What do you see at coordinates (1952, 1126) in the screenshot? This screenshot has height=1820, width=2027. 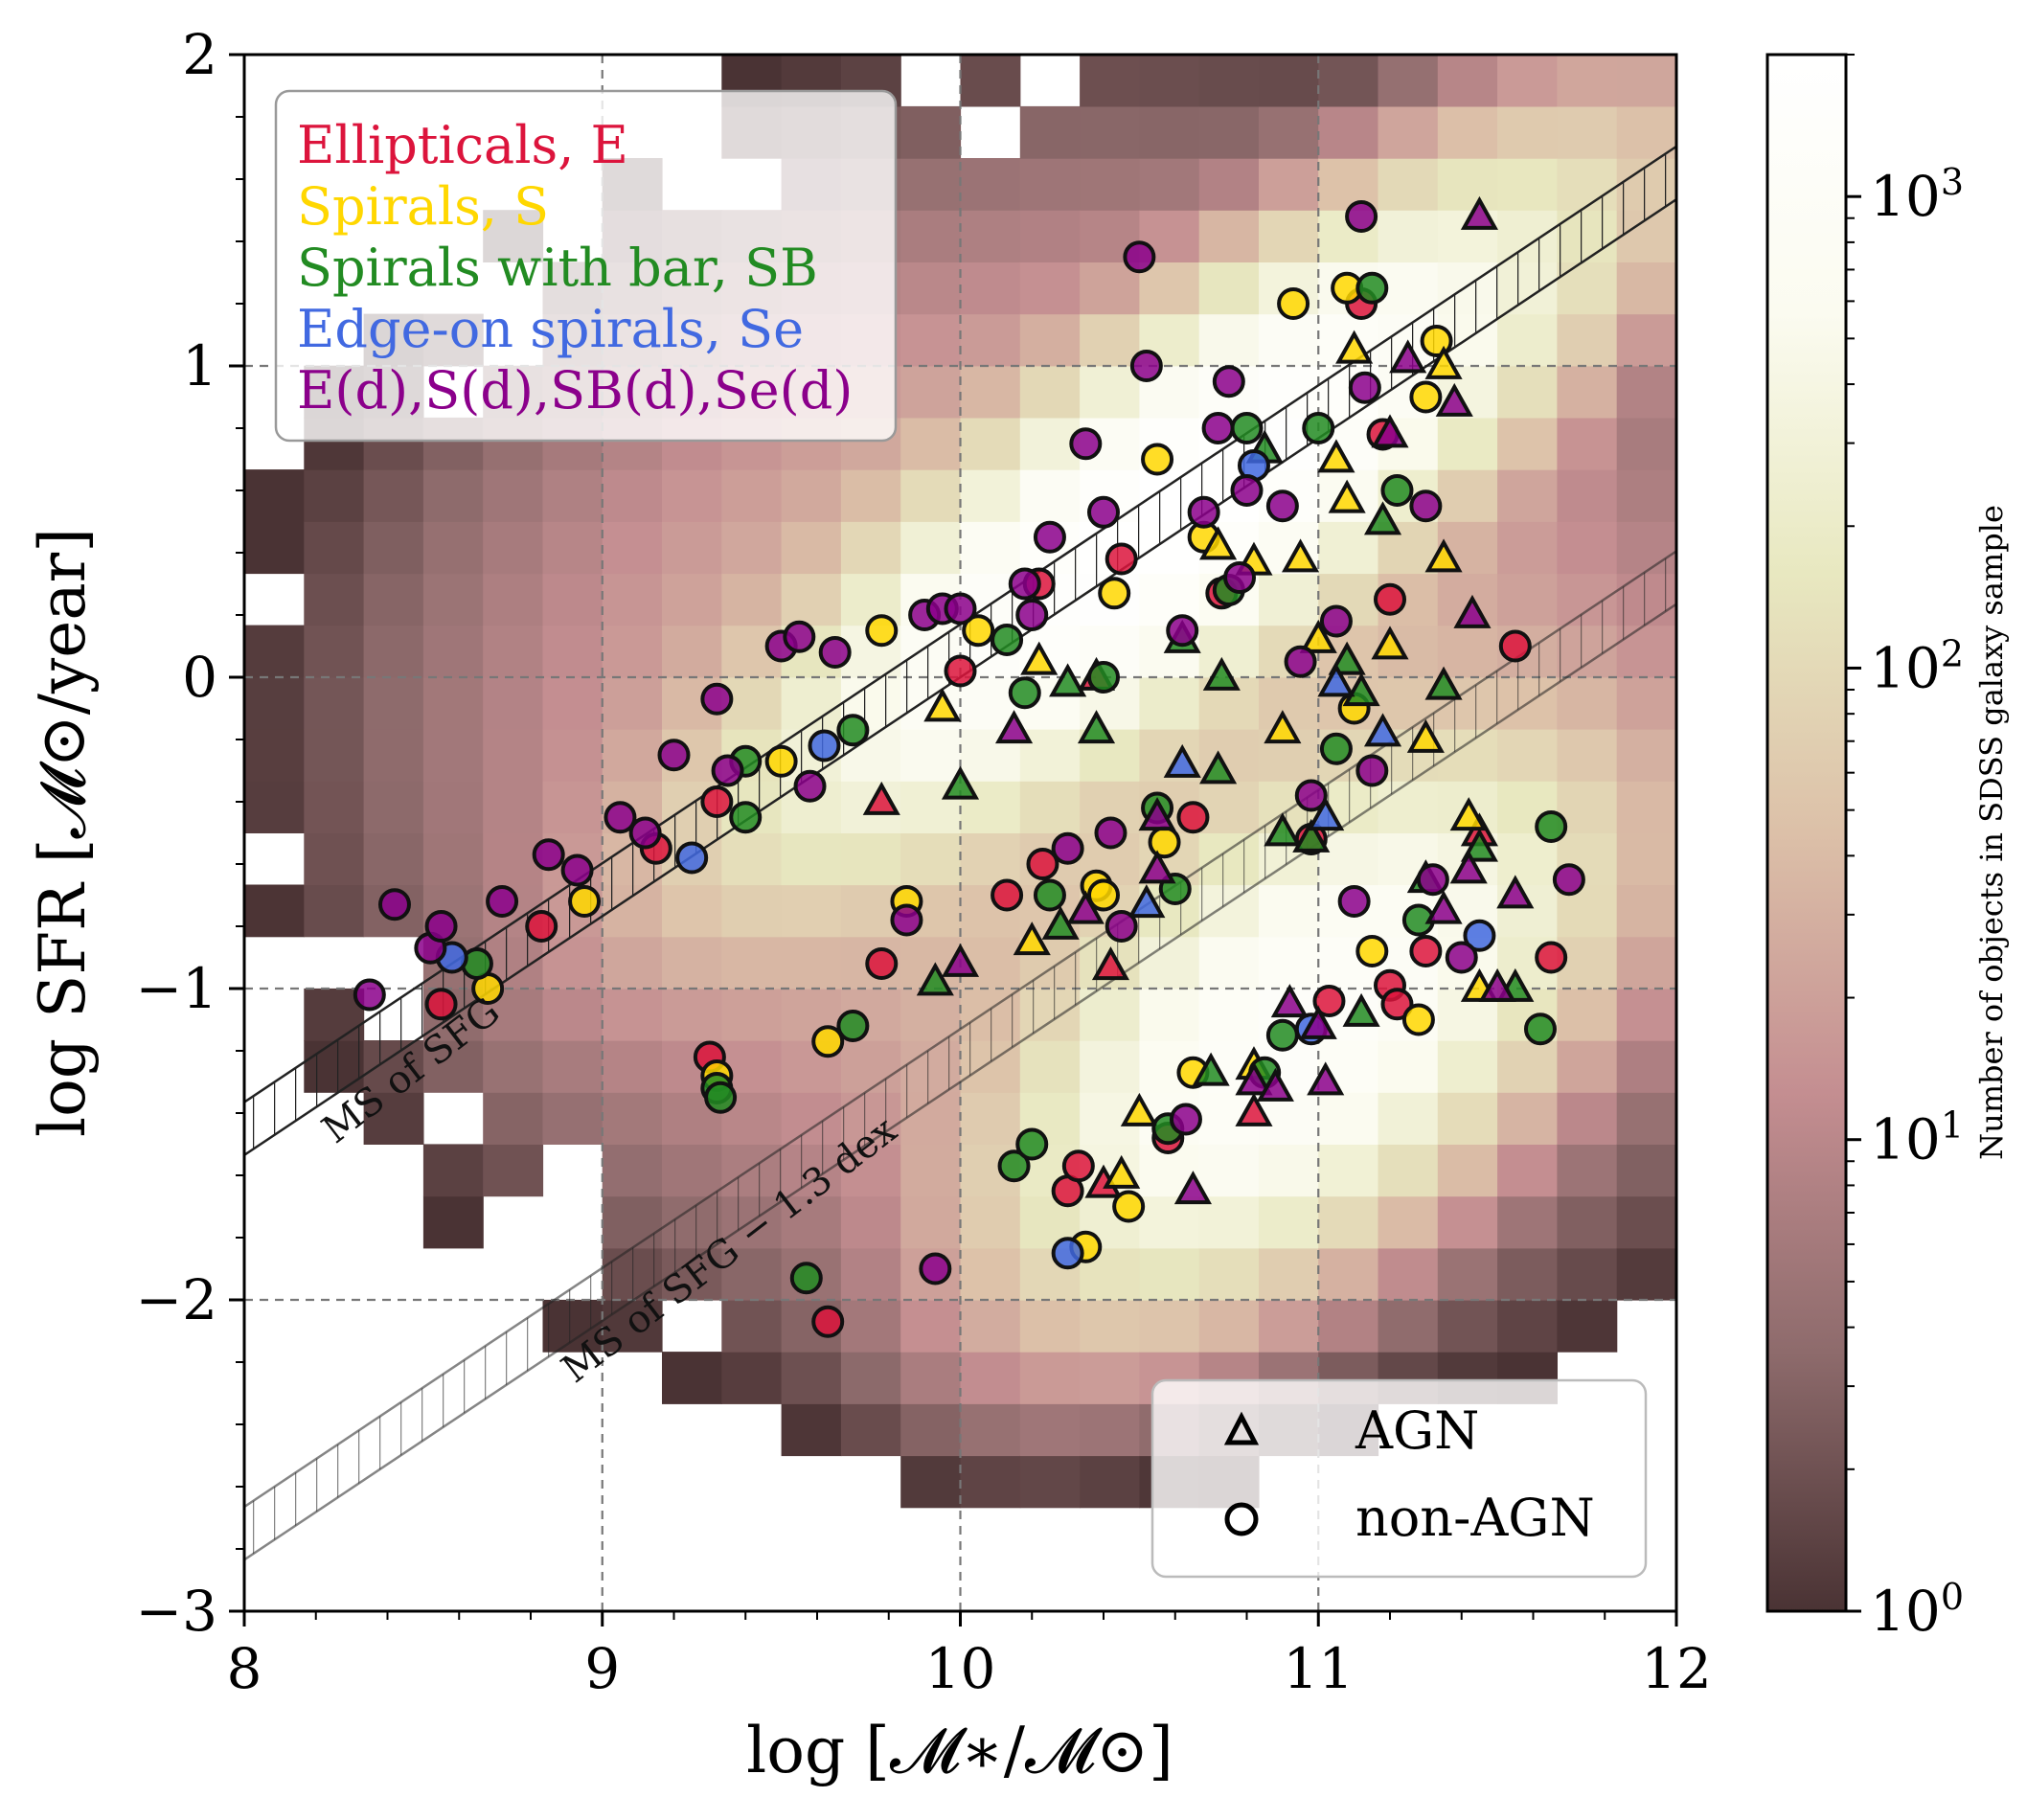 I see `colorbar-tick-exponent: 1` at bounding box center [1952, 1126].